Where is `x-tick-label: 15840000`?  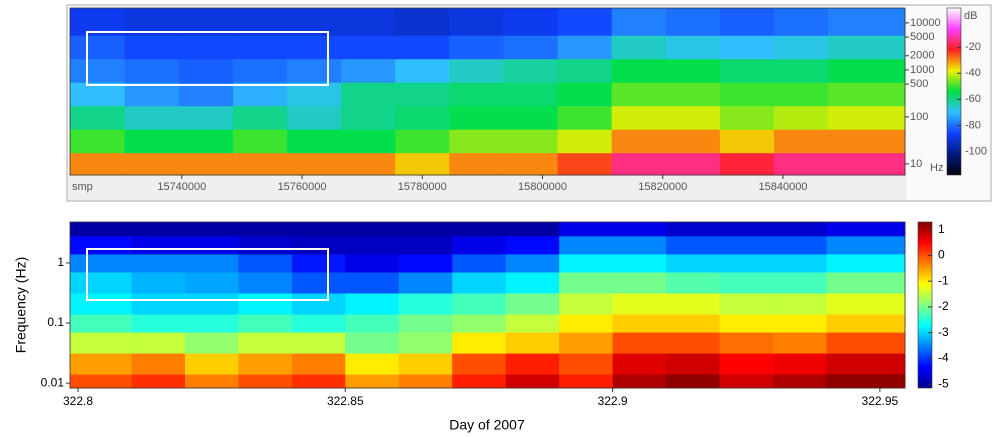 x-tick-label: 15840000 is located at coordinates (782, 187).